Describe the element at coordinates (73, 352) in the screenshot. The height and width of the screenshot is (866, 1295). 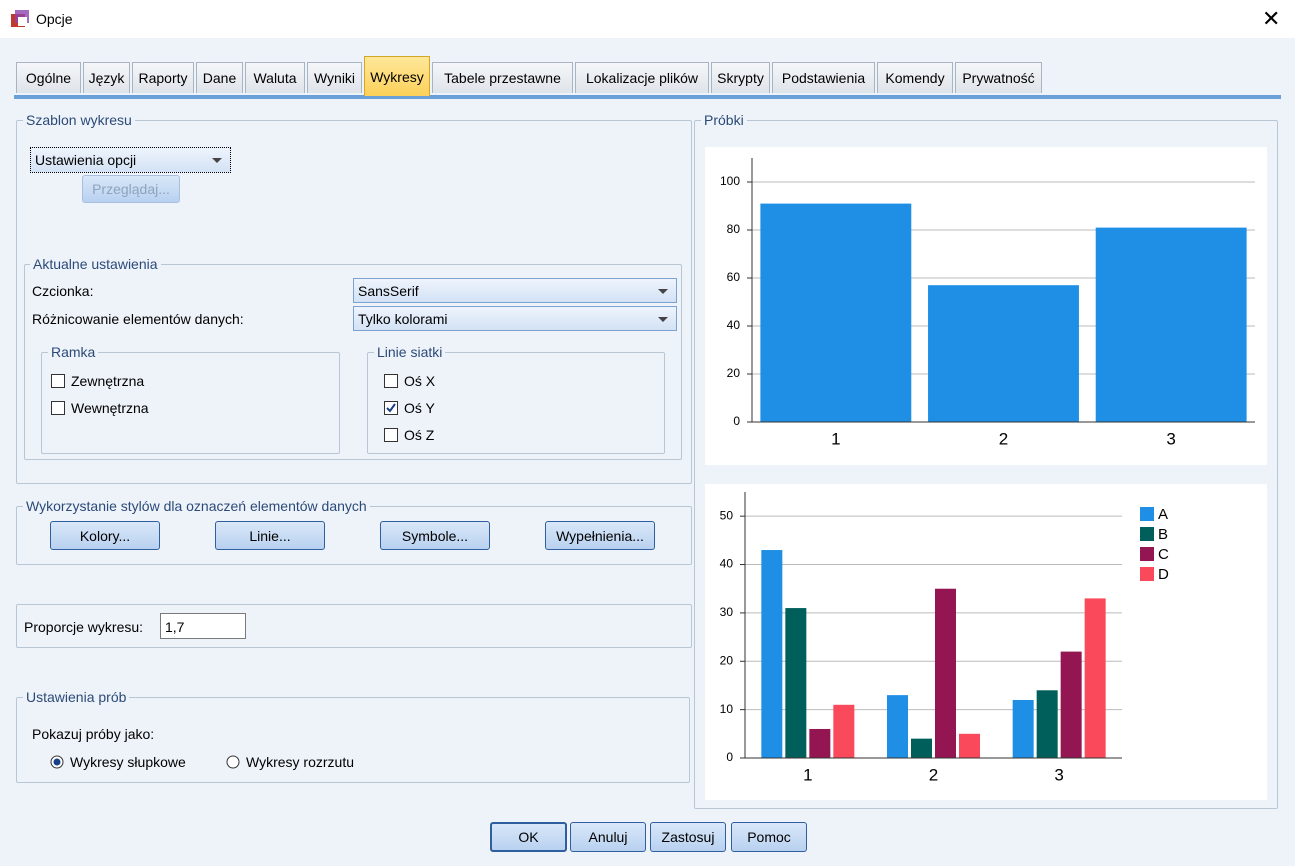
I see `group-legend: Ramka` at that location.